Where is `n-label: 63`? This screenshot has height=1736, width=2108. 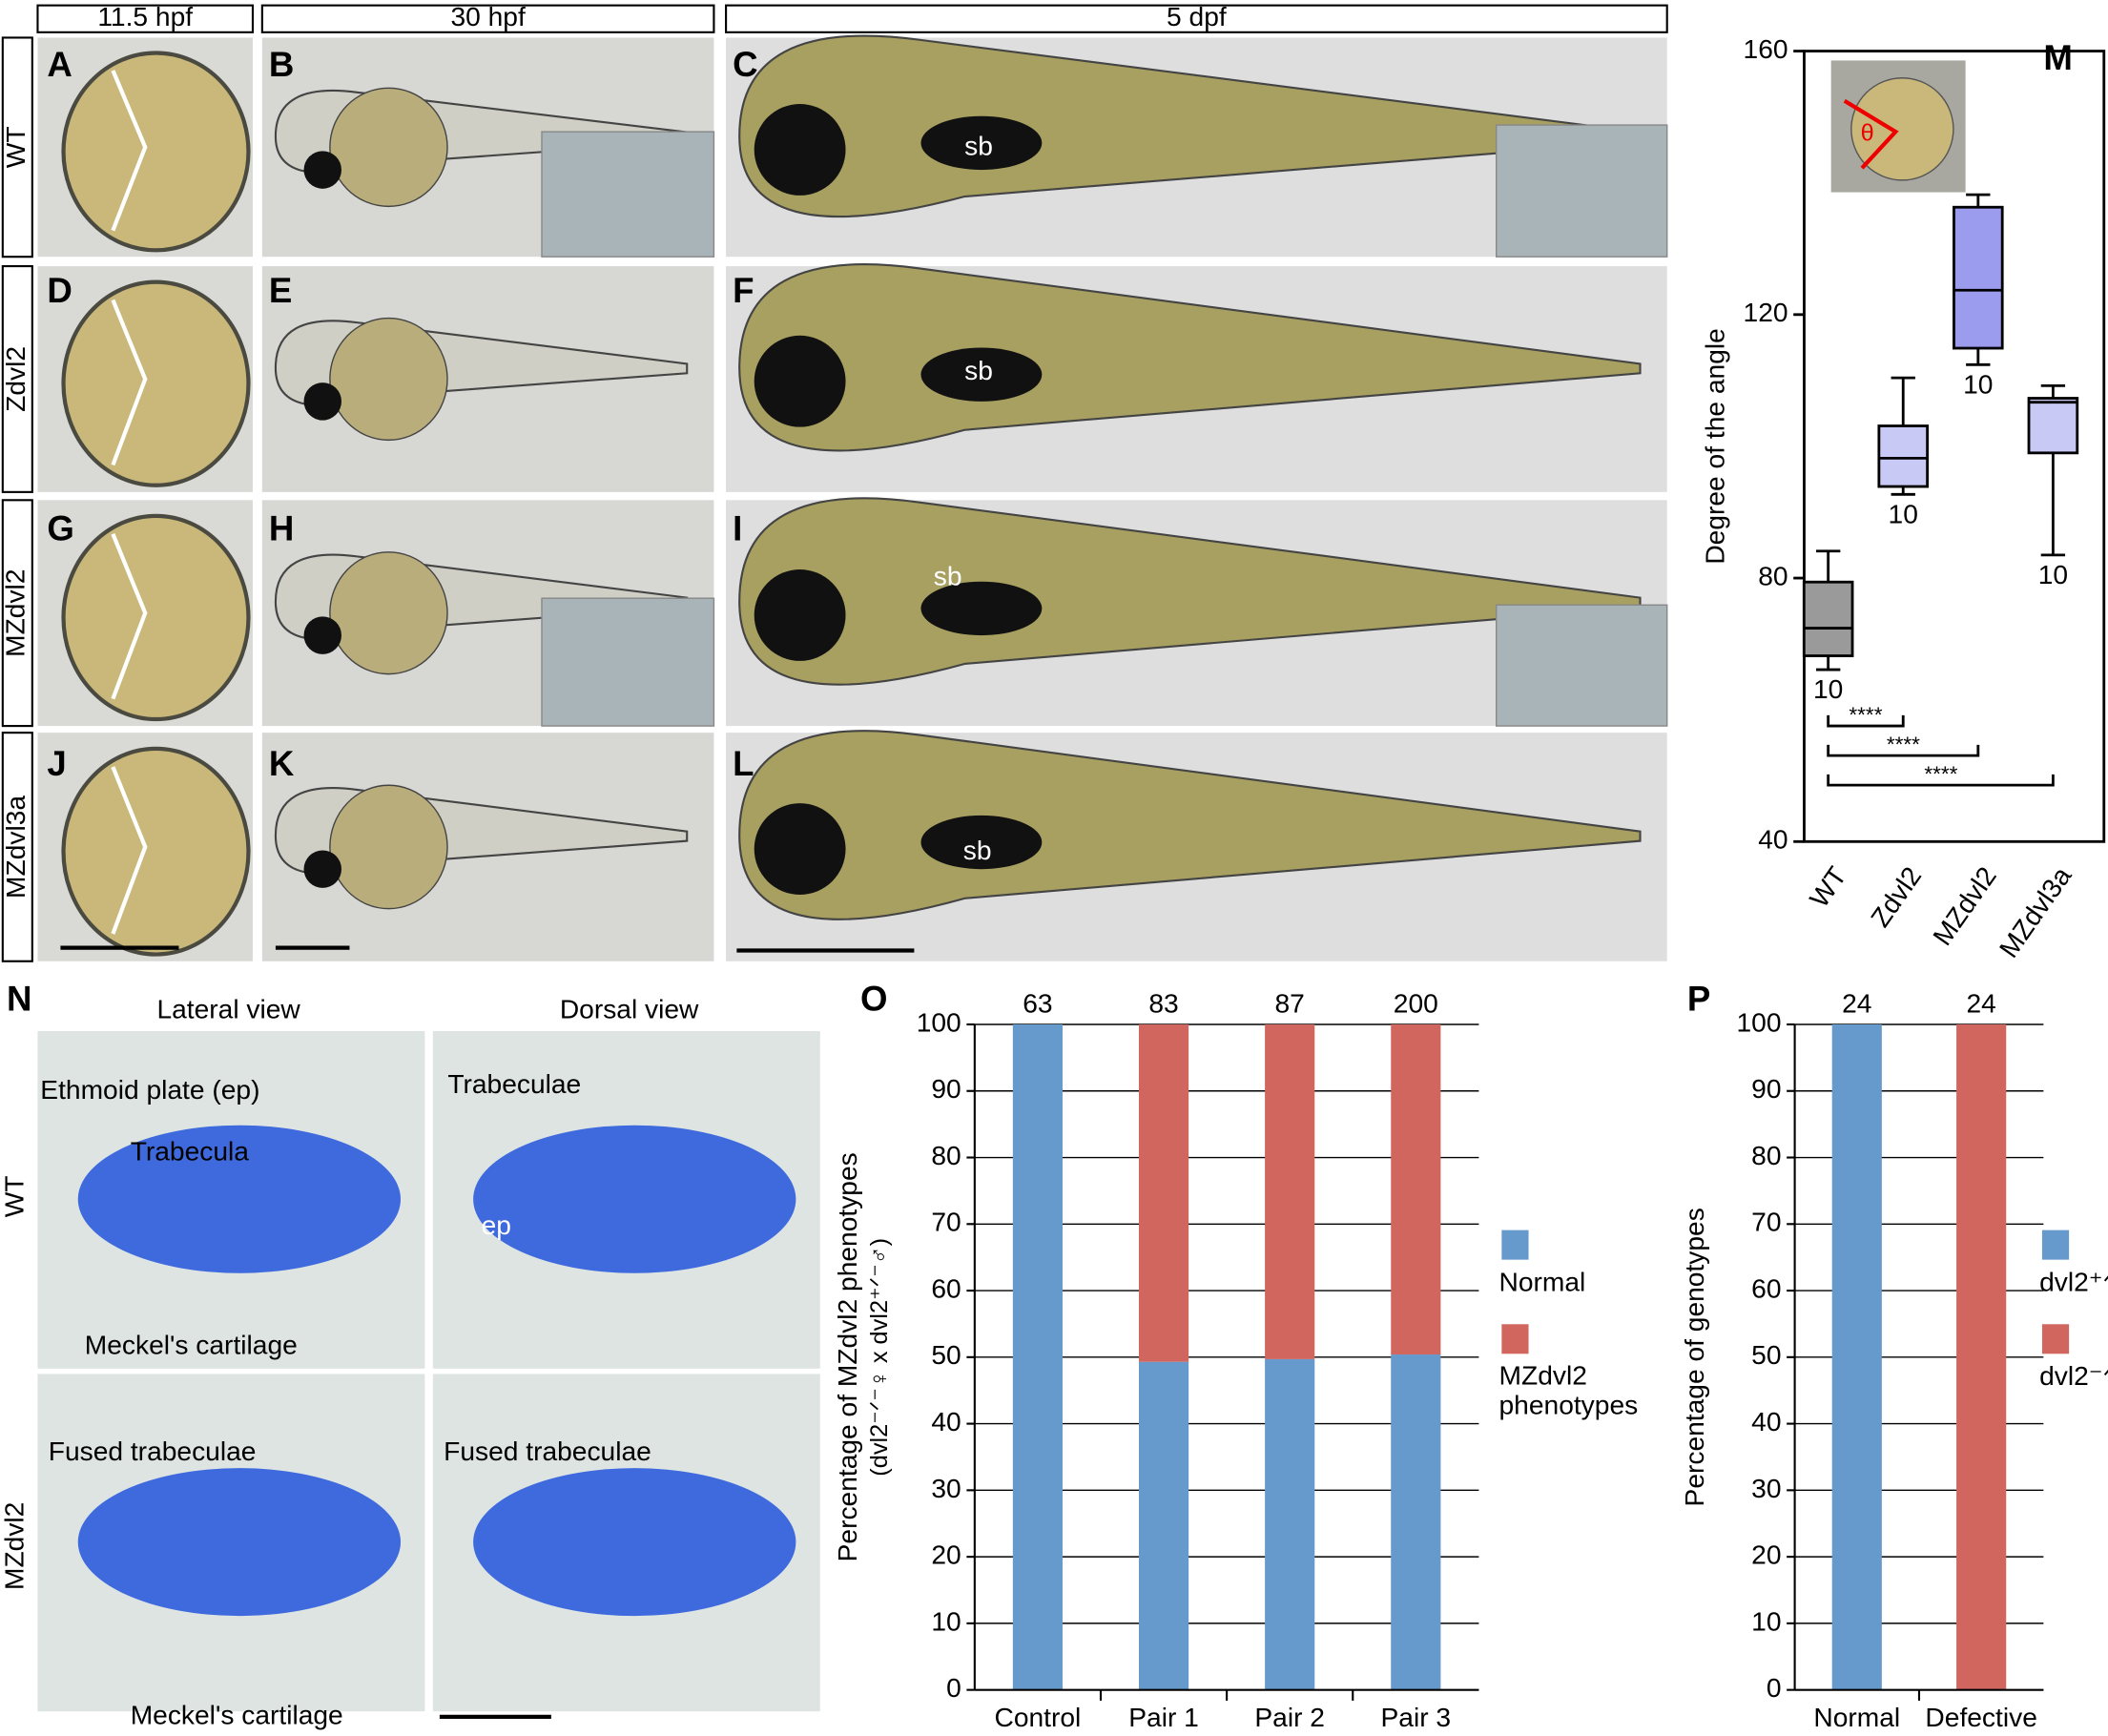 n-label: 63 is located at coordinates (1037, 1003).